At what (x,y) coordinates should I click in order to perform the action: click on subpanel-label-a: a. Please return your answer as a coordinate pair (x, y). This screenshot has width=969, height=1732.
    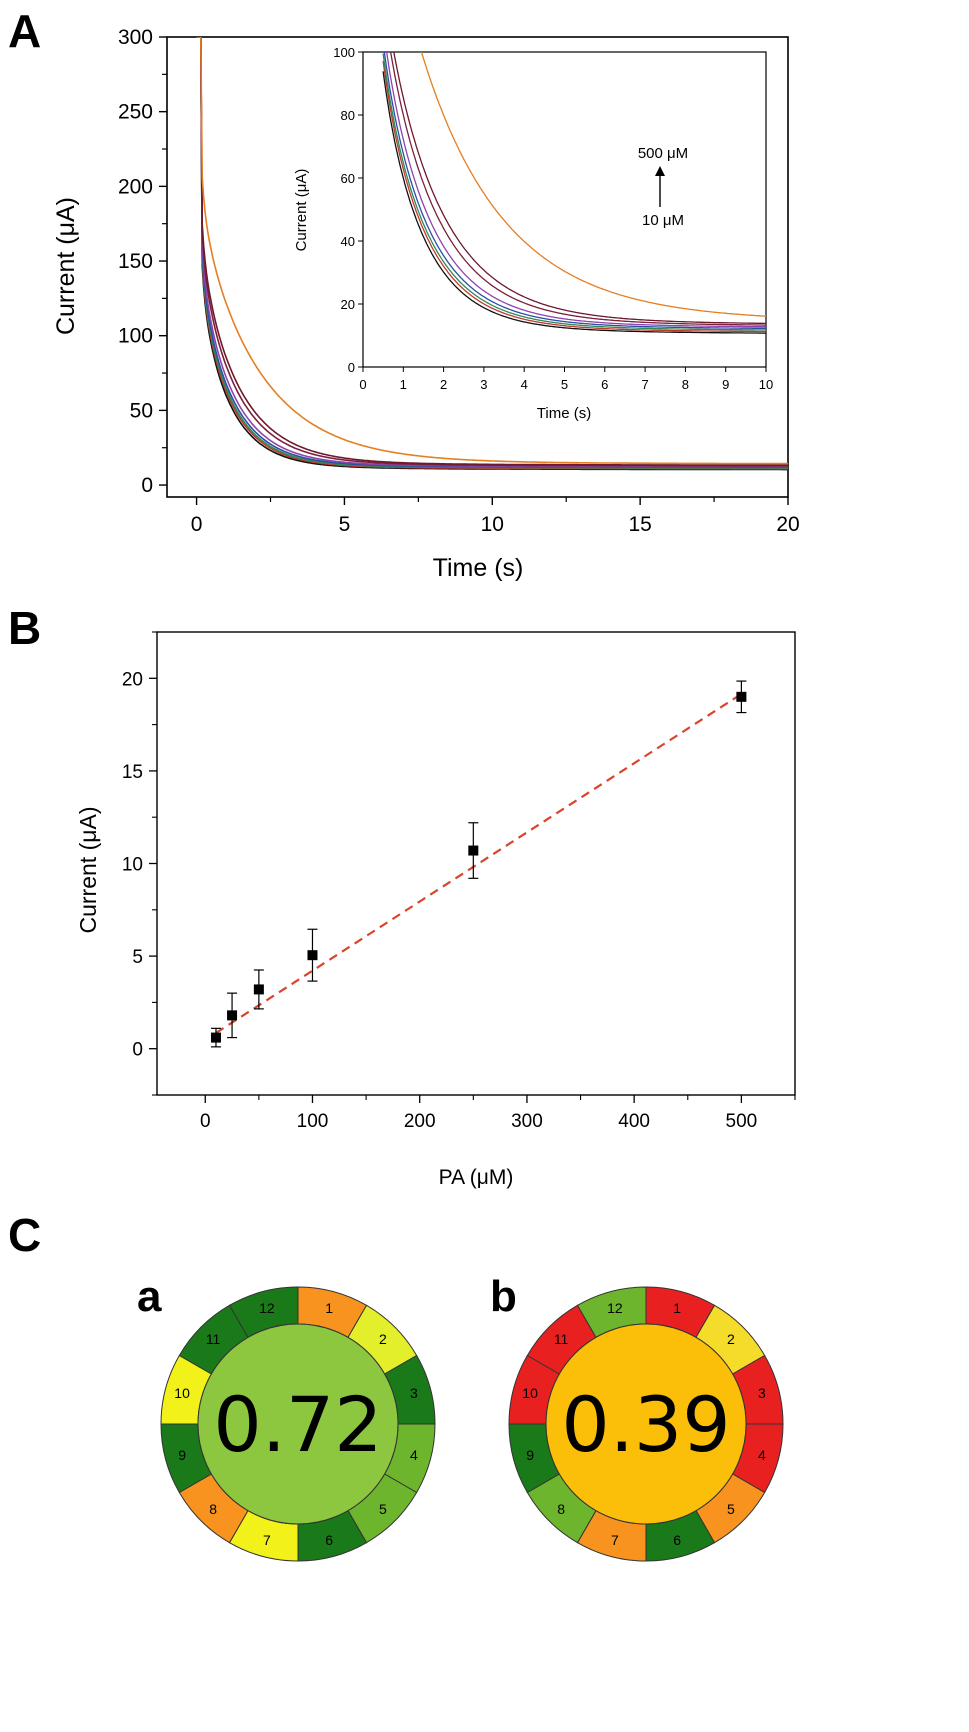
    Looking at the image, I should click on (149, 1296).